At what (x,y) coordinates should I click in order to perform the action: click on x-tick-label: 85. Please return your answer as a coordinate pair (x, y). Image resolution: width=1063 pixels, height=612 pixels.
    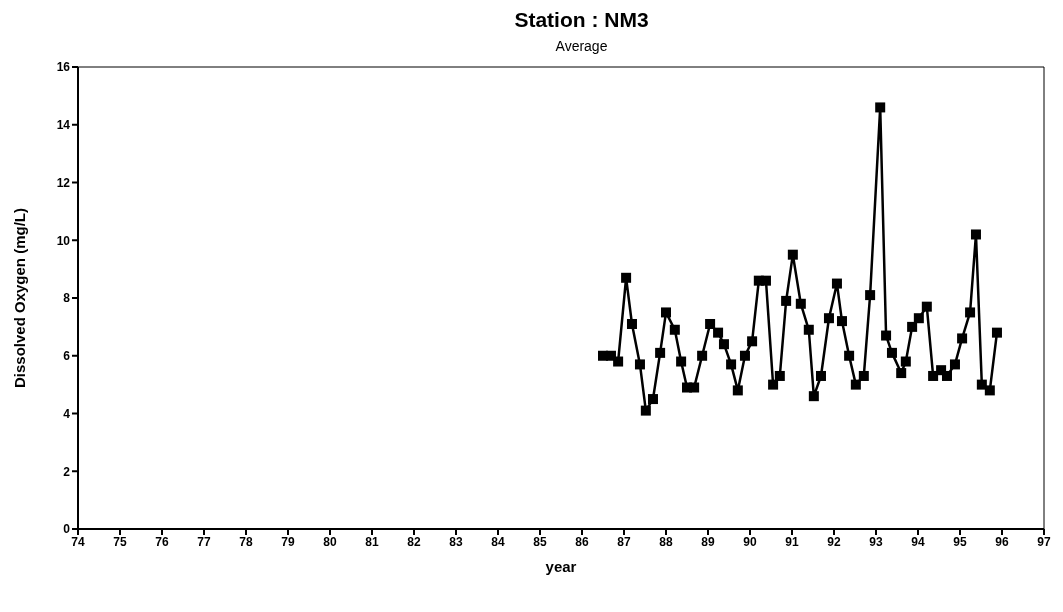
    Looking at the image, I should click on (540, 541).